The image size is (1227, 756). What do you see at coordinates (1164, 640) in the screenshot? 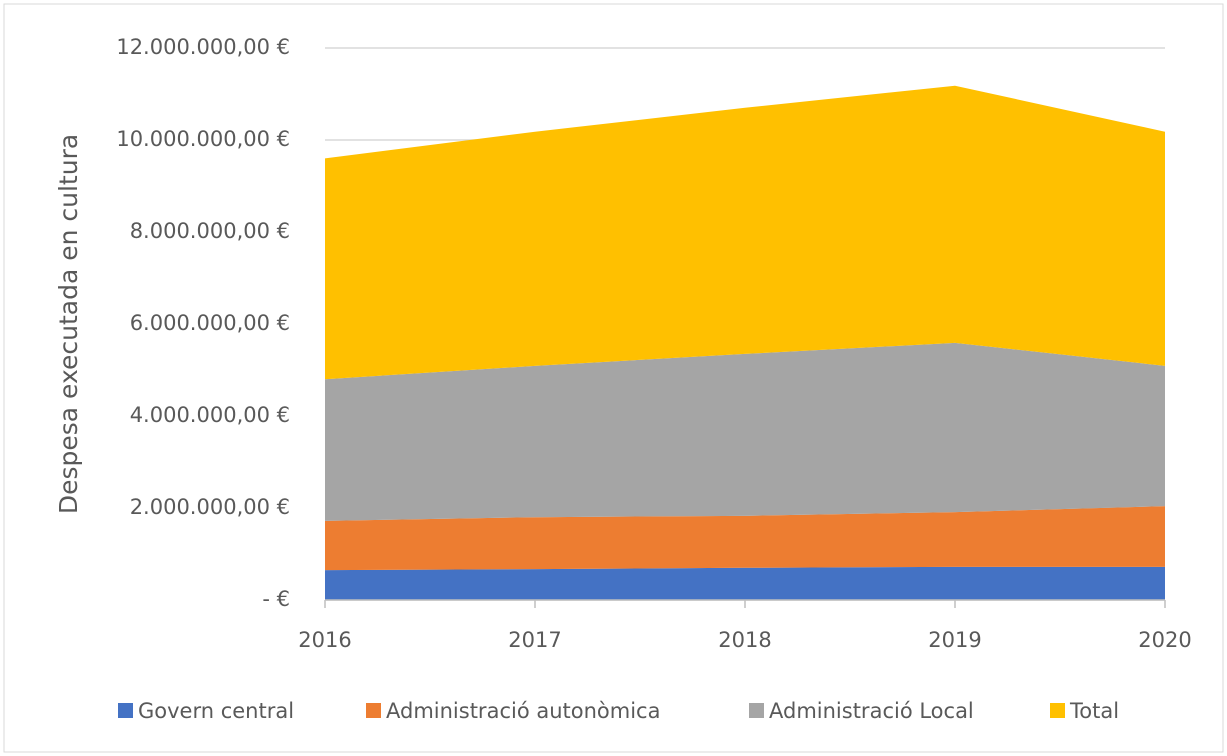
I see `x-tick-label: 2020` at bounding box center [1164, 640].